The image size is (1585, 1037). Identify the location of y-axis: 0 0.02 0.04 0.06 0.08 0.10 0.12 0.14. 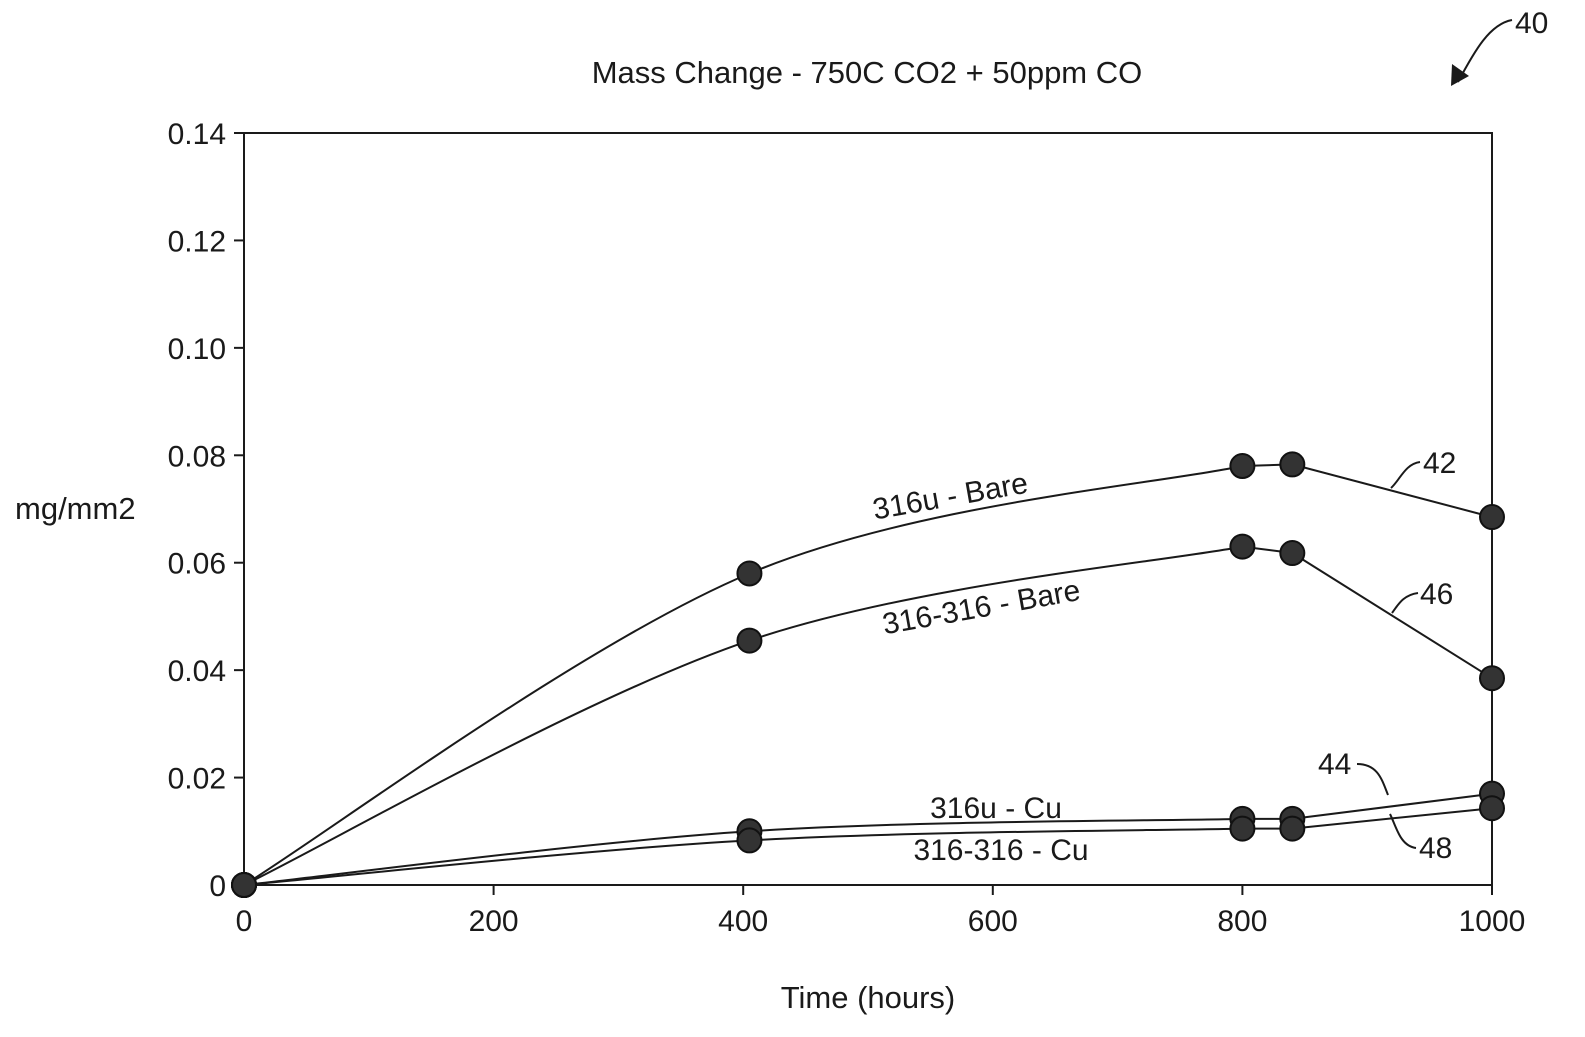
(206, 510).